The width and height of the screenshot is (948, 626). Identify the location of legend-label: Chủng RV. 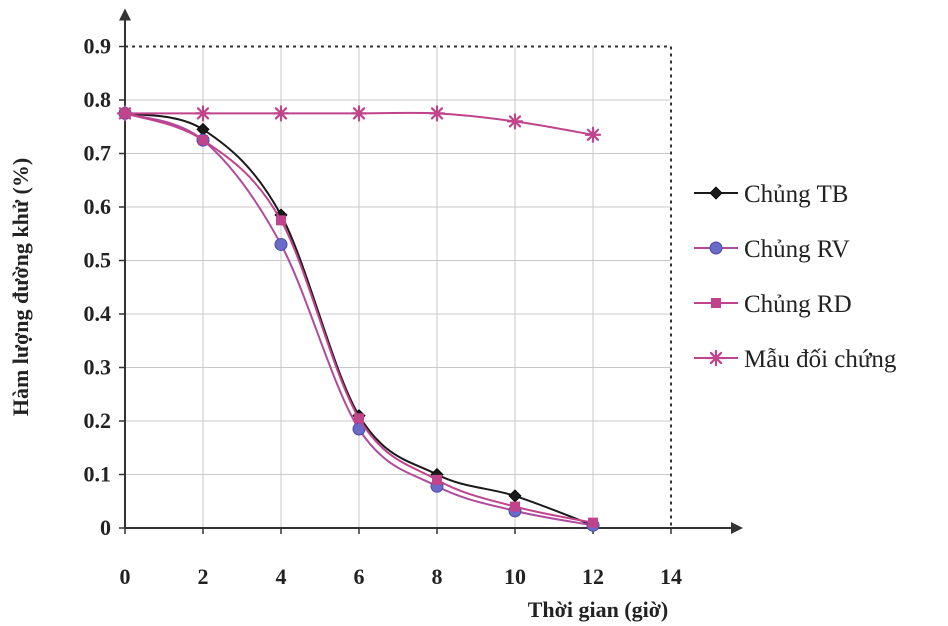
(797, 249).